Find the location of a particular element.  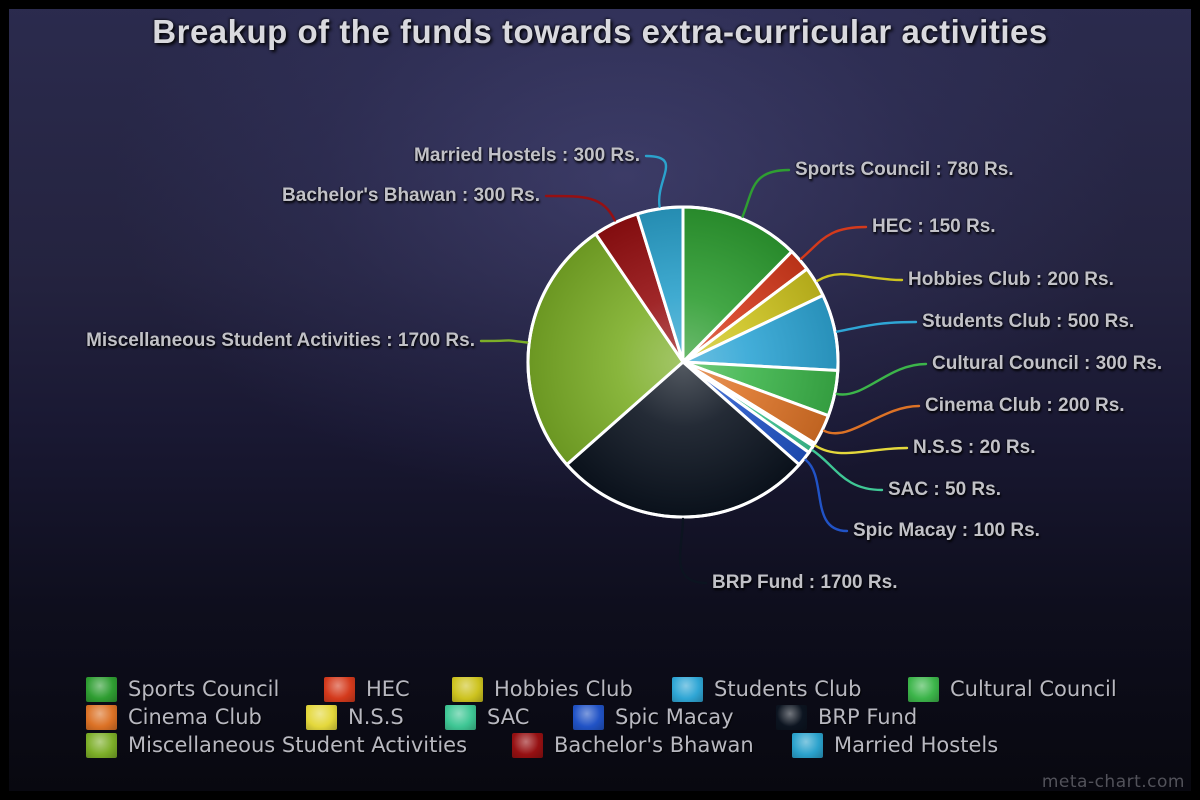

callout-married-hostels: Married Hostels : 300 Rs. is located at coordinates (527, 155).